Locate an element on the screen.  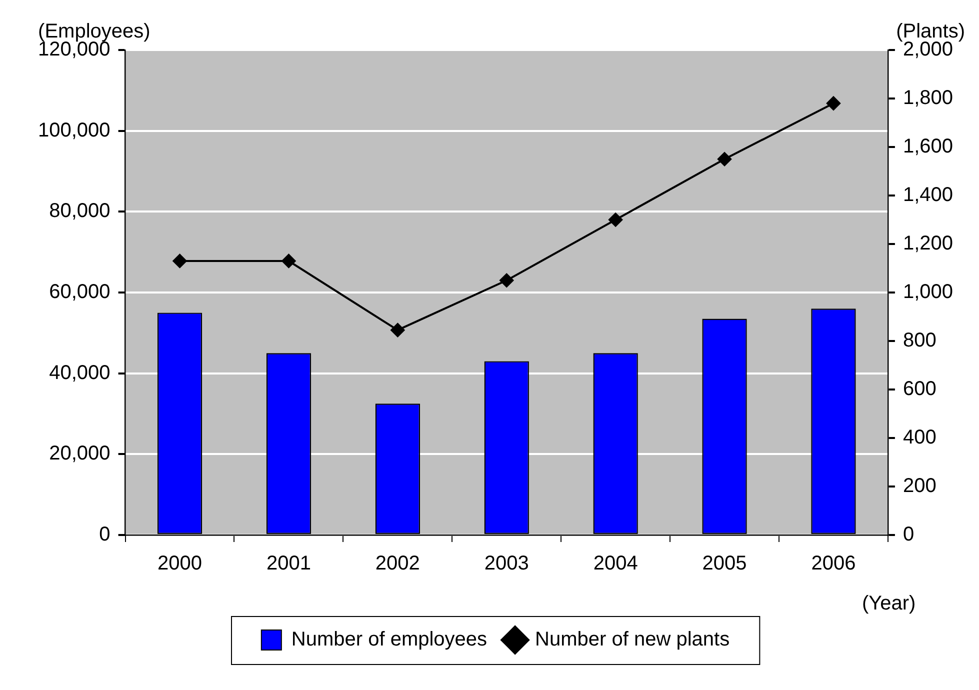
y2-tick-label: 800 is located at coordinates (919, 341).